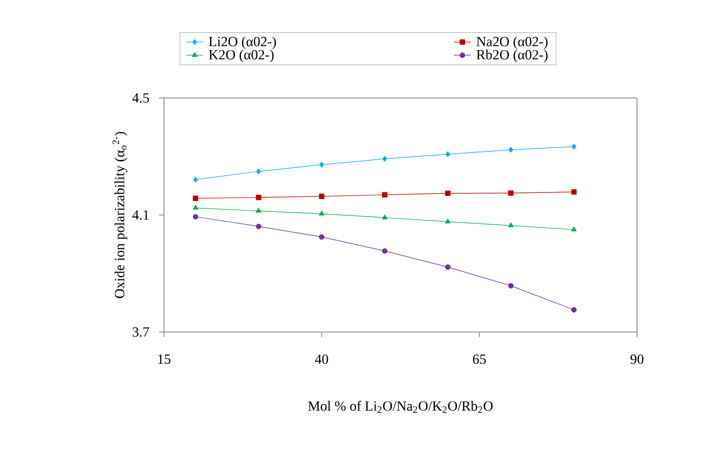 This screenshot has width=711, height=450. I want to click on x-tick-label: 15, so click(164, 359).